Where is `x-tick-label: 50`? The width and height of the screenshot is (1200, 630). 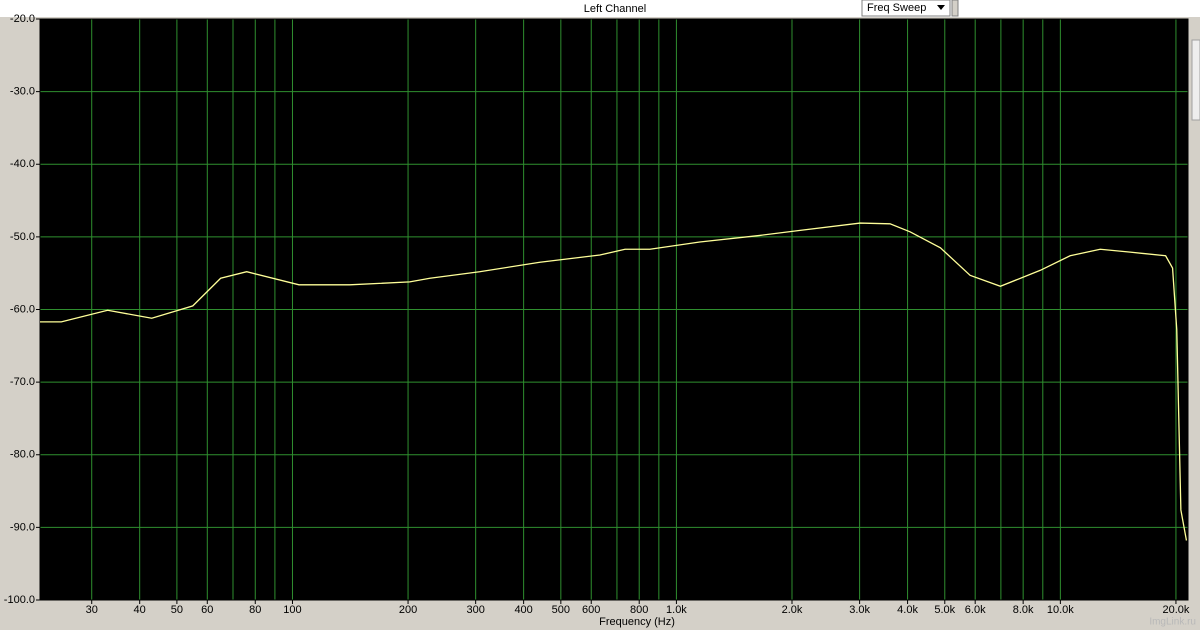
x-tick-label: 50 is located at coordinates (177, 610).